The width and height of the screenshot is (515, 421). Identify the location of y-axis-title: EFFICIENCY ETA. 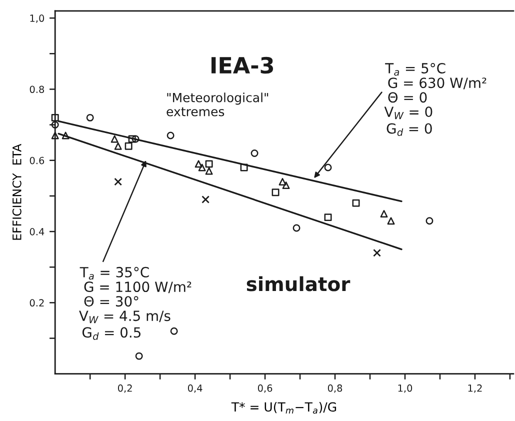
(17, 192).